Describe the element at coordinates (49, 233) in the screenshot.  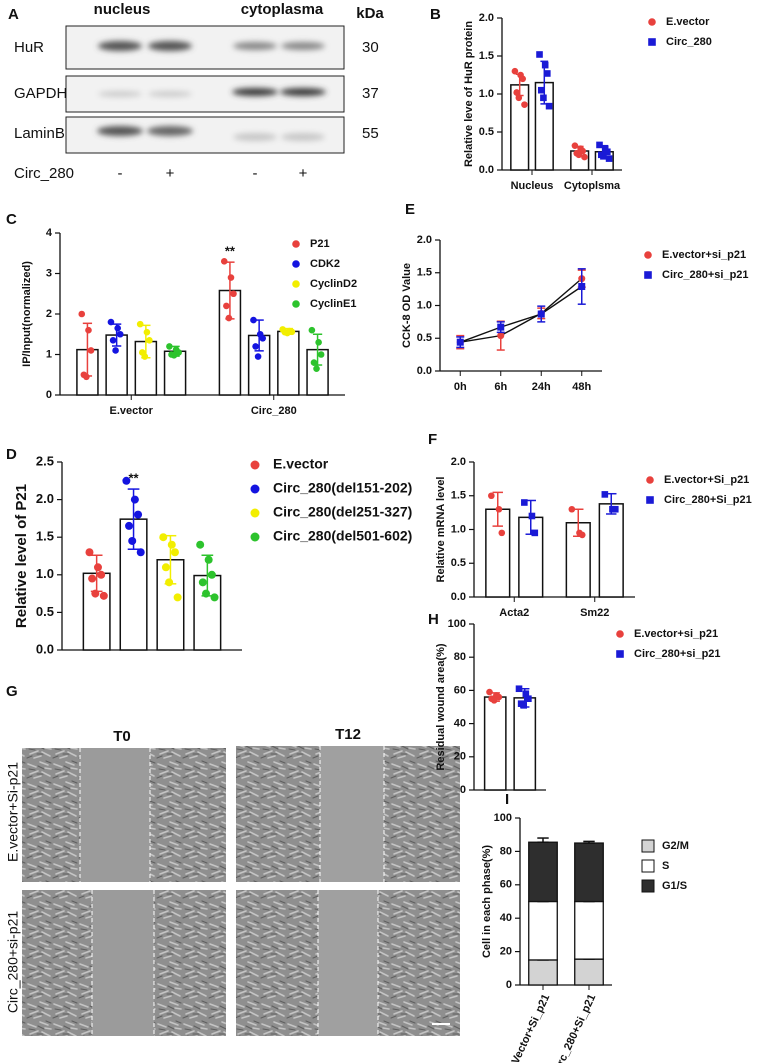
I see `y-tick-label: 4` at that location.